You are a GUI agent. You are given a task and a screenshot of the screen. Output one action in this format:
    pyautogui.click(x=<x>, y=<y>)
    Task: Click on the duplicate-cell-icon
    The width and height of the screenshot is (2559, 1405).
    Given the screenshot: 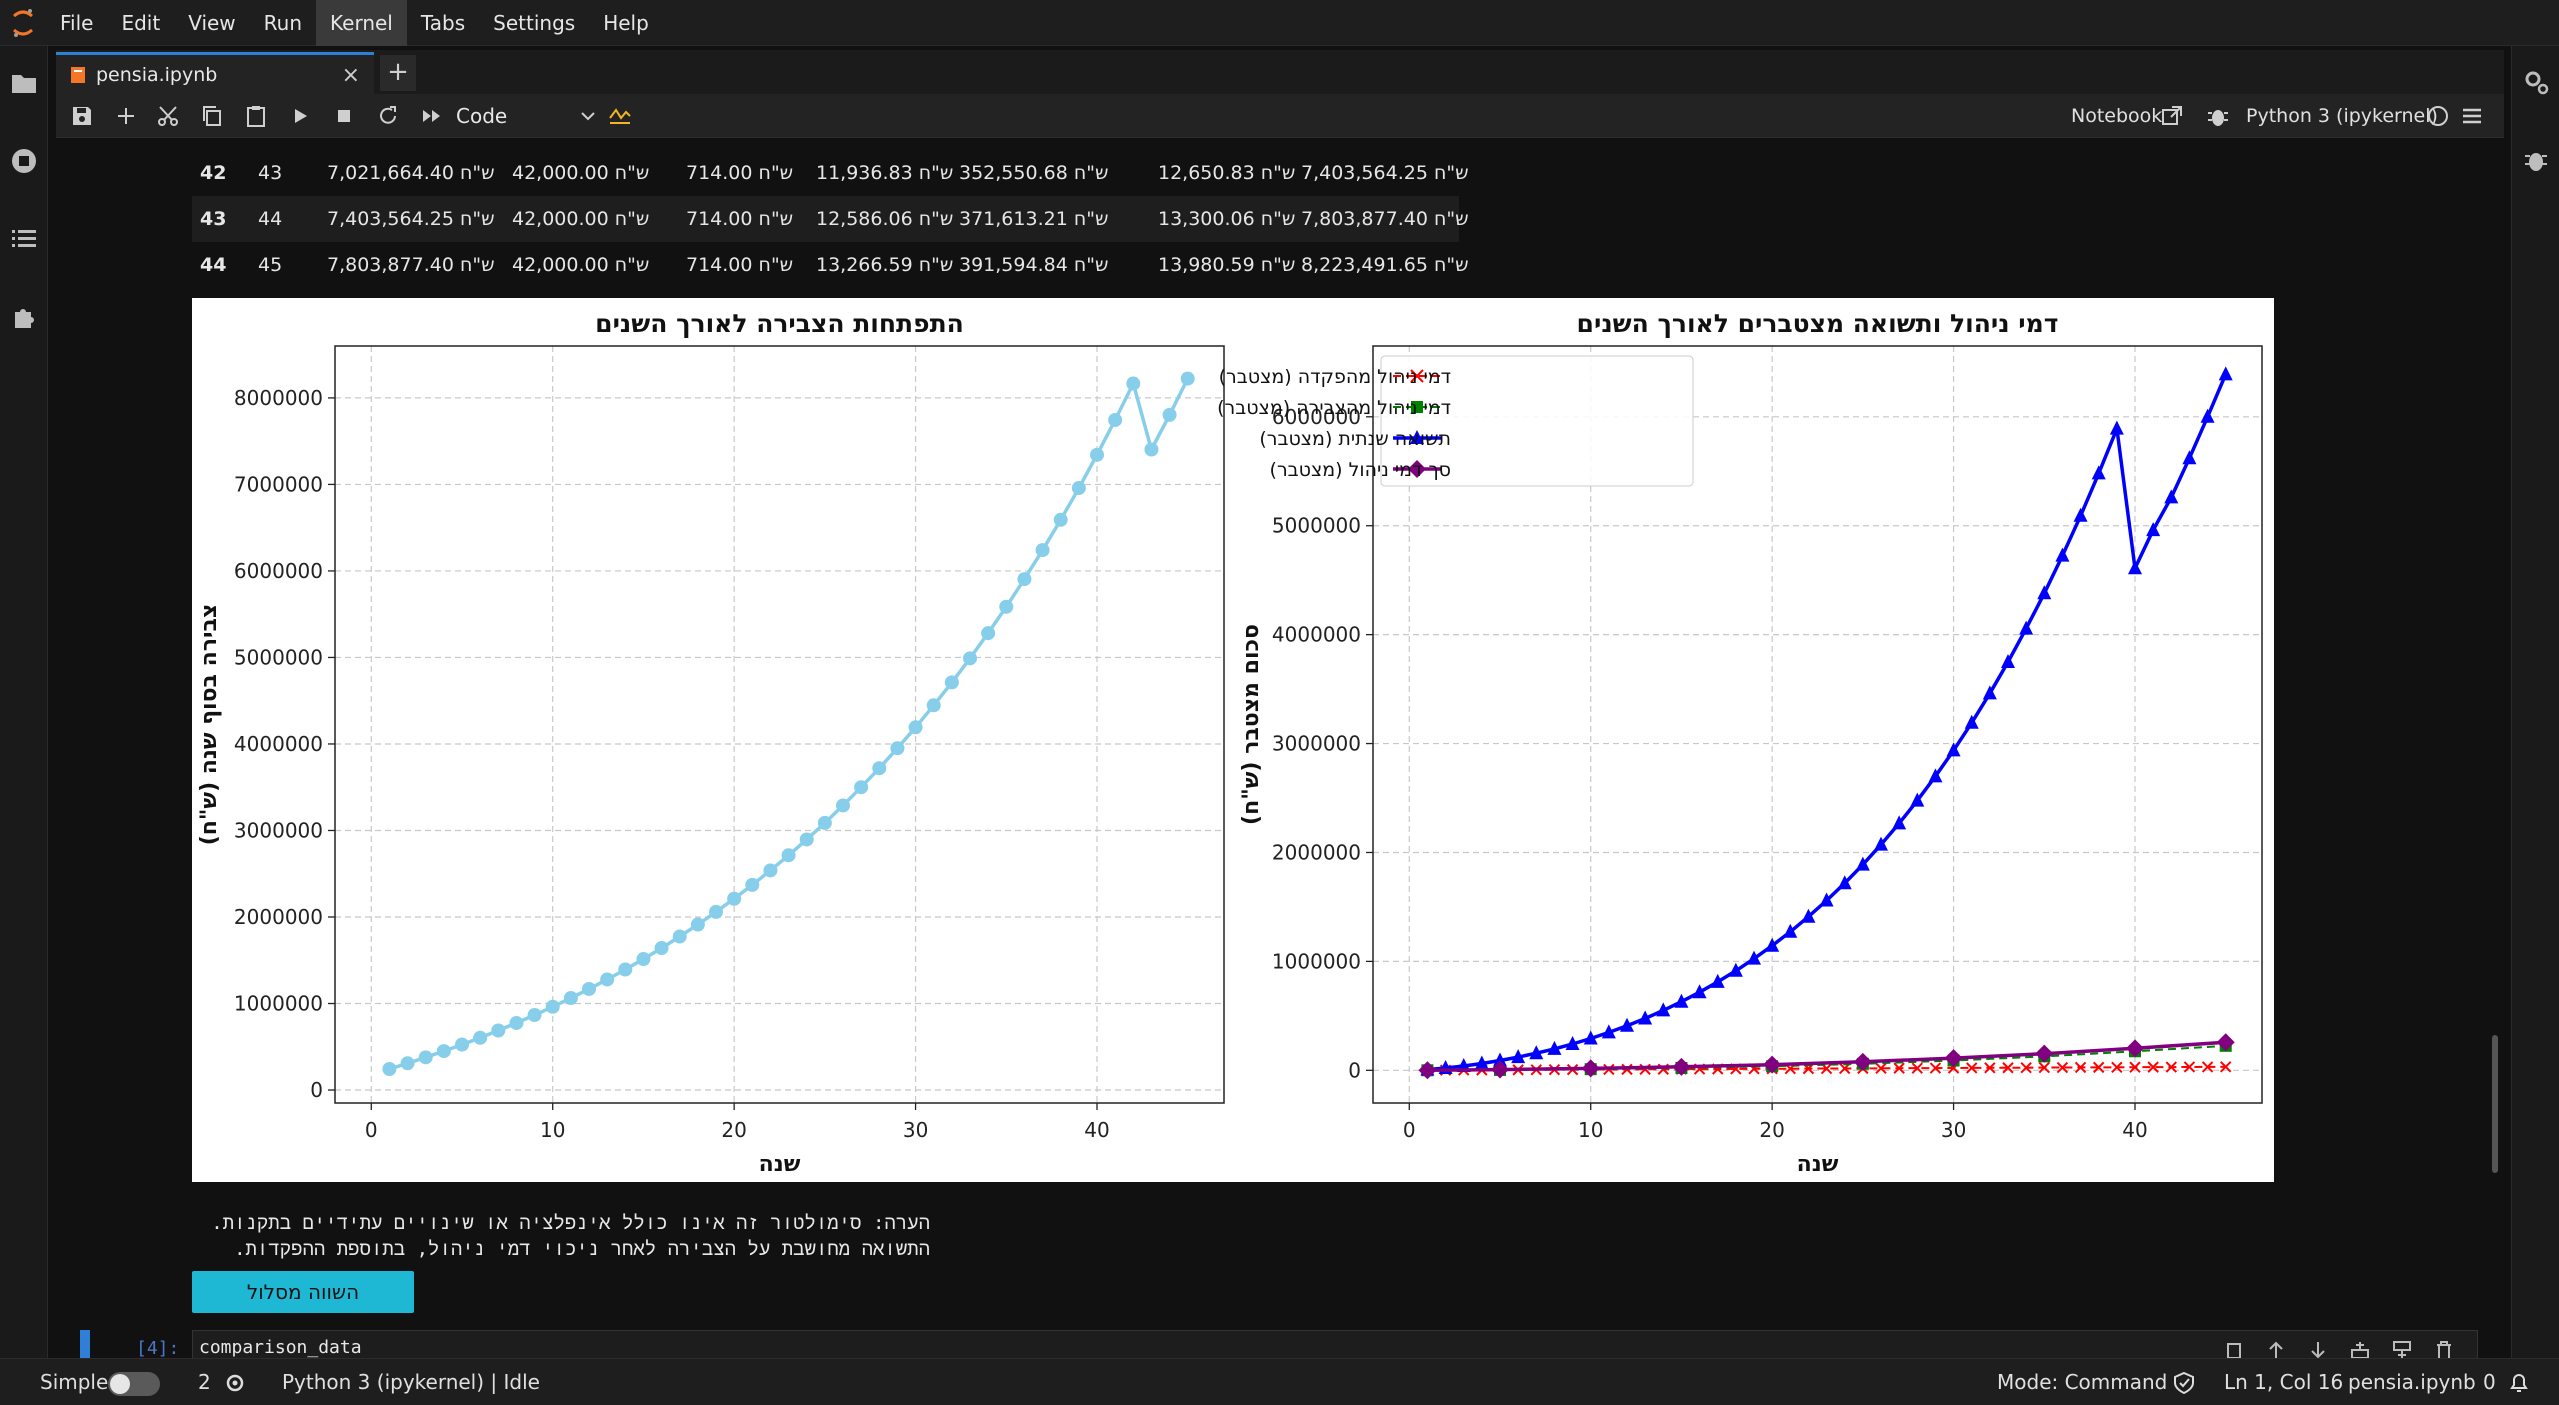 What is the action you would take?
    pyautogui.click(x=2234, y=1350)
    